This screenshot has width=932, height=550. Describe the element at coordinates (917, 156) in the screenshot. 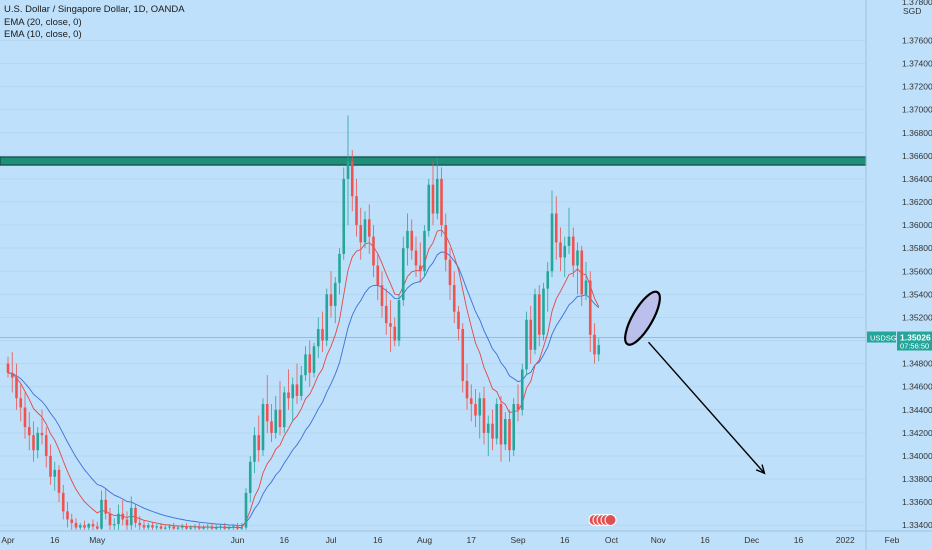

I see `price-tick-label: 1.36600` at that location.